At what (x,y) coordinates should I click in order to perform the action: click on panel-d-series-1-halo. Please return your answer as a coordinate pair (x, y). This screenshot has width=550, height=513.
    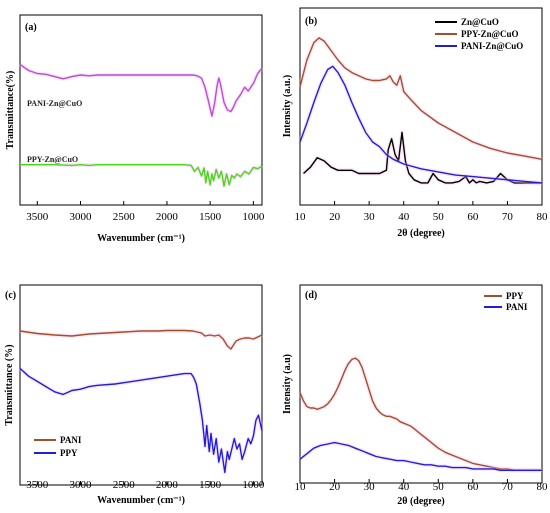
    Looking at the image, I should click on (420, 456).